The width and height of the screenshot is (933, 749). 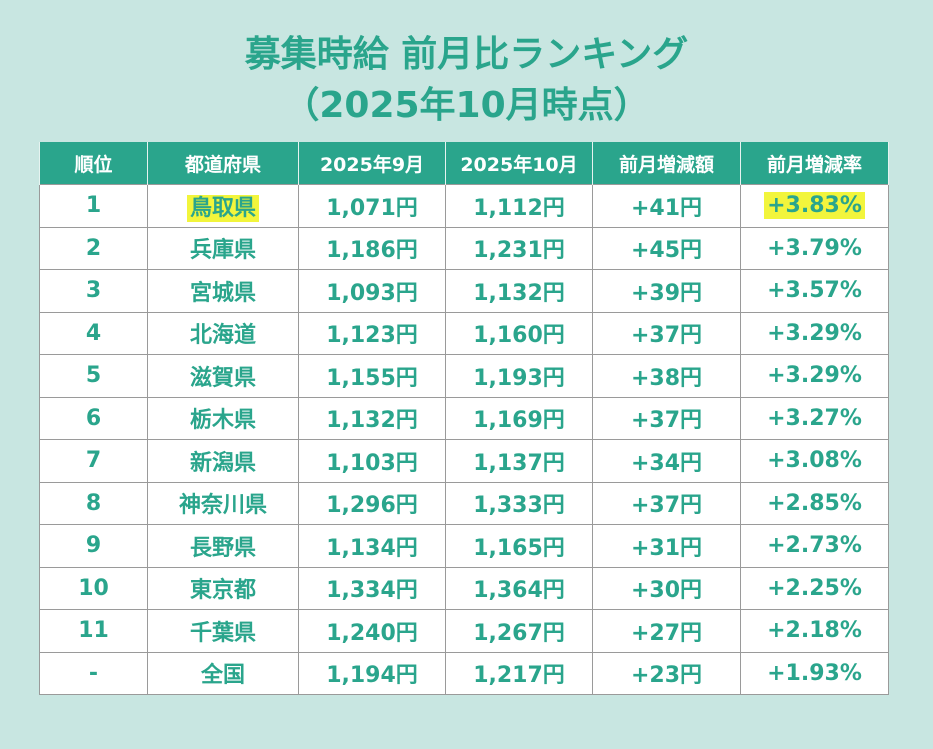 I want to click on cell-sep-wage: 1,296円, so click(x=372, y=503).